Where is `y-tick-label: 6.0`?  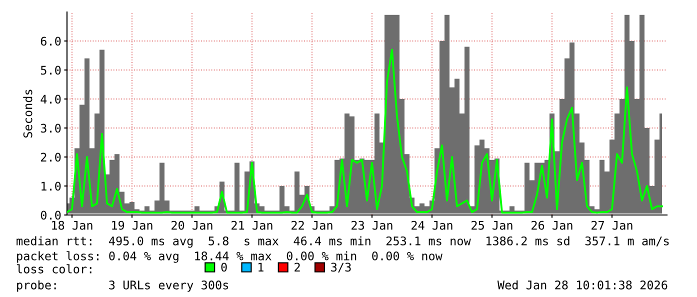 y-tick-label: 6.0 is located at coordinates (50, 41).